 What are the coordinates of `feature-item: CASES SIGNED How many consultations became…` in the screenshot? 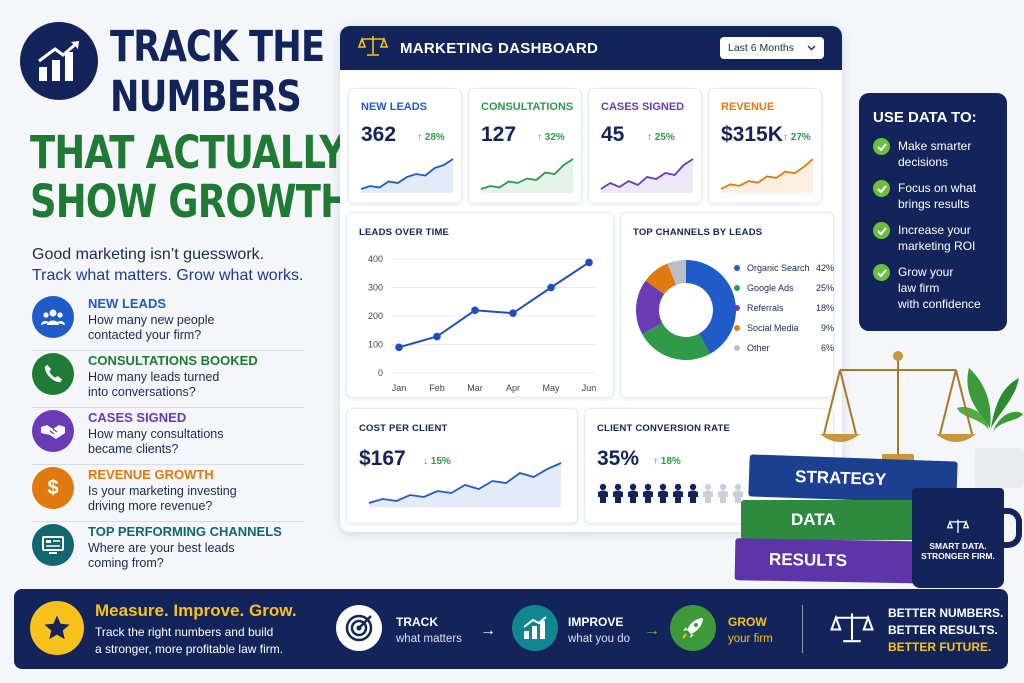 It's located at (168, 436).